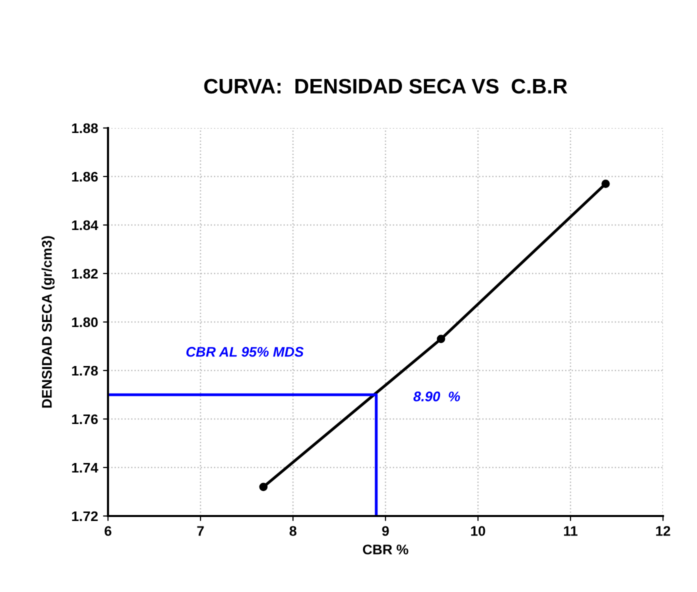 This screenshot has height=592, width=697. Describe the element at coordinates (293, 531) in the screenshot. I see `x-tick-label: 8` at that location.